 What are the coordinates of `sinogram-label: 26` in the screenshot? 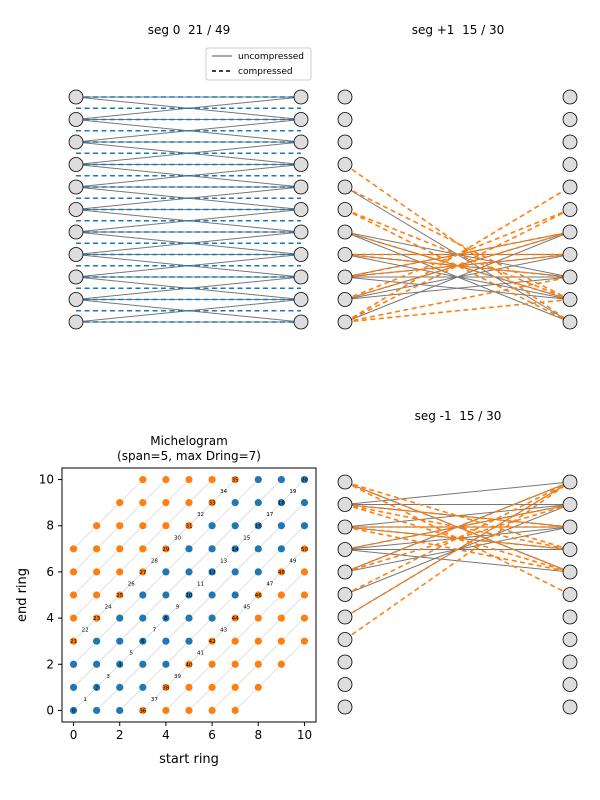 It's located at (131, 584).